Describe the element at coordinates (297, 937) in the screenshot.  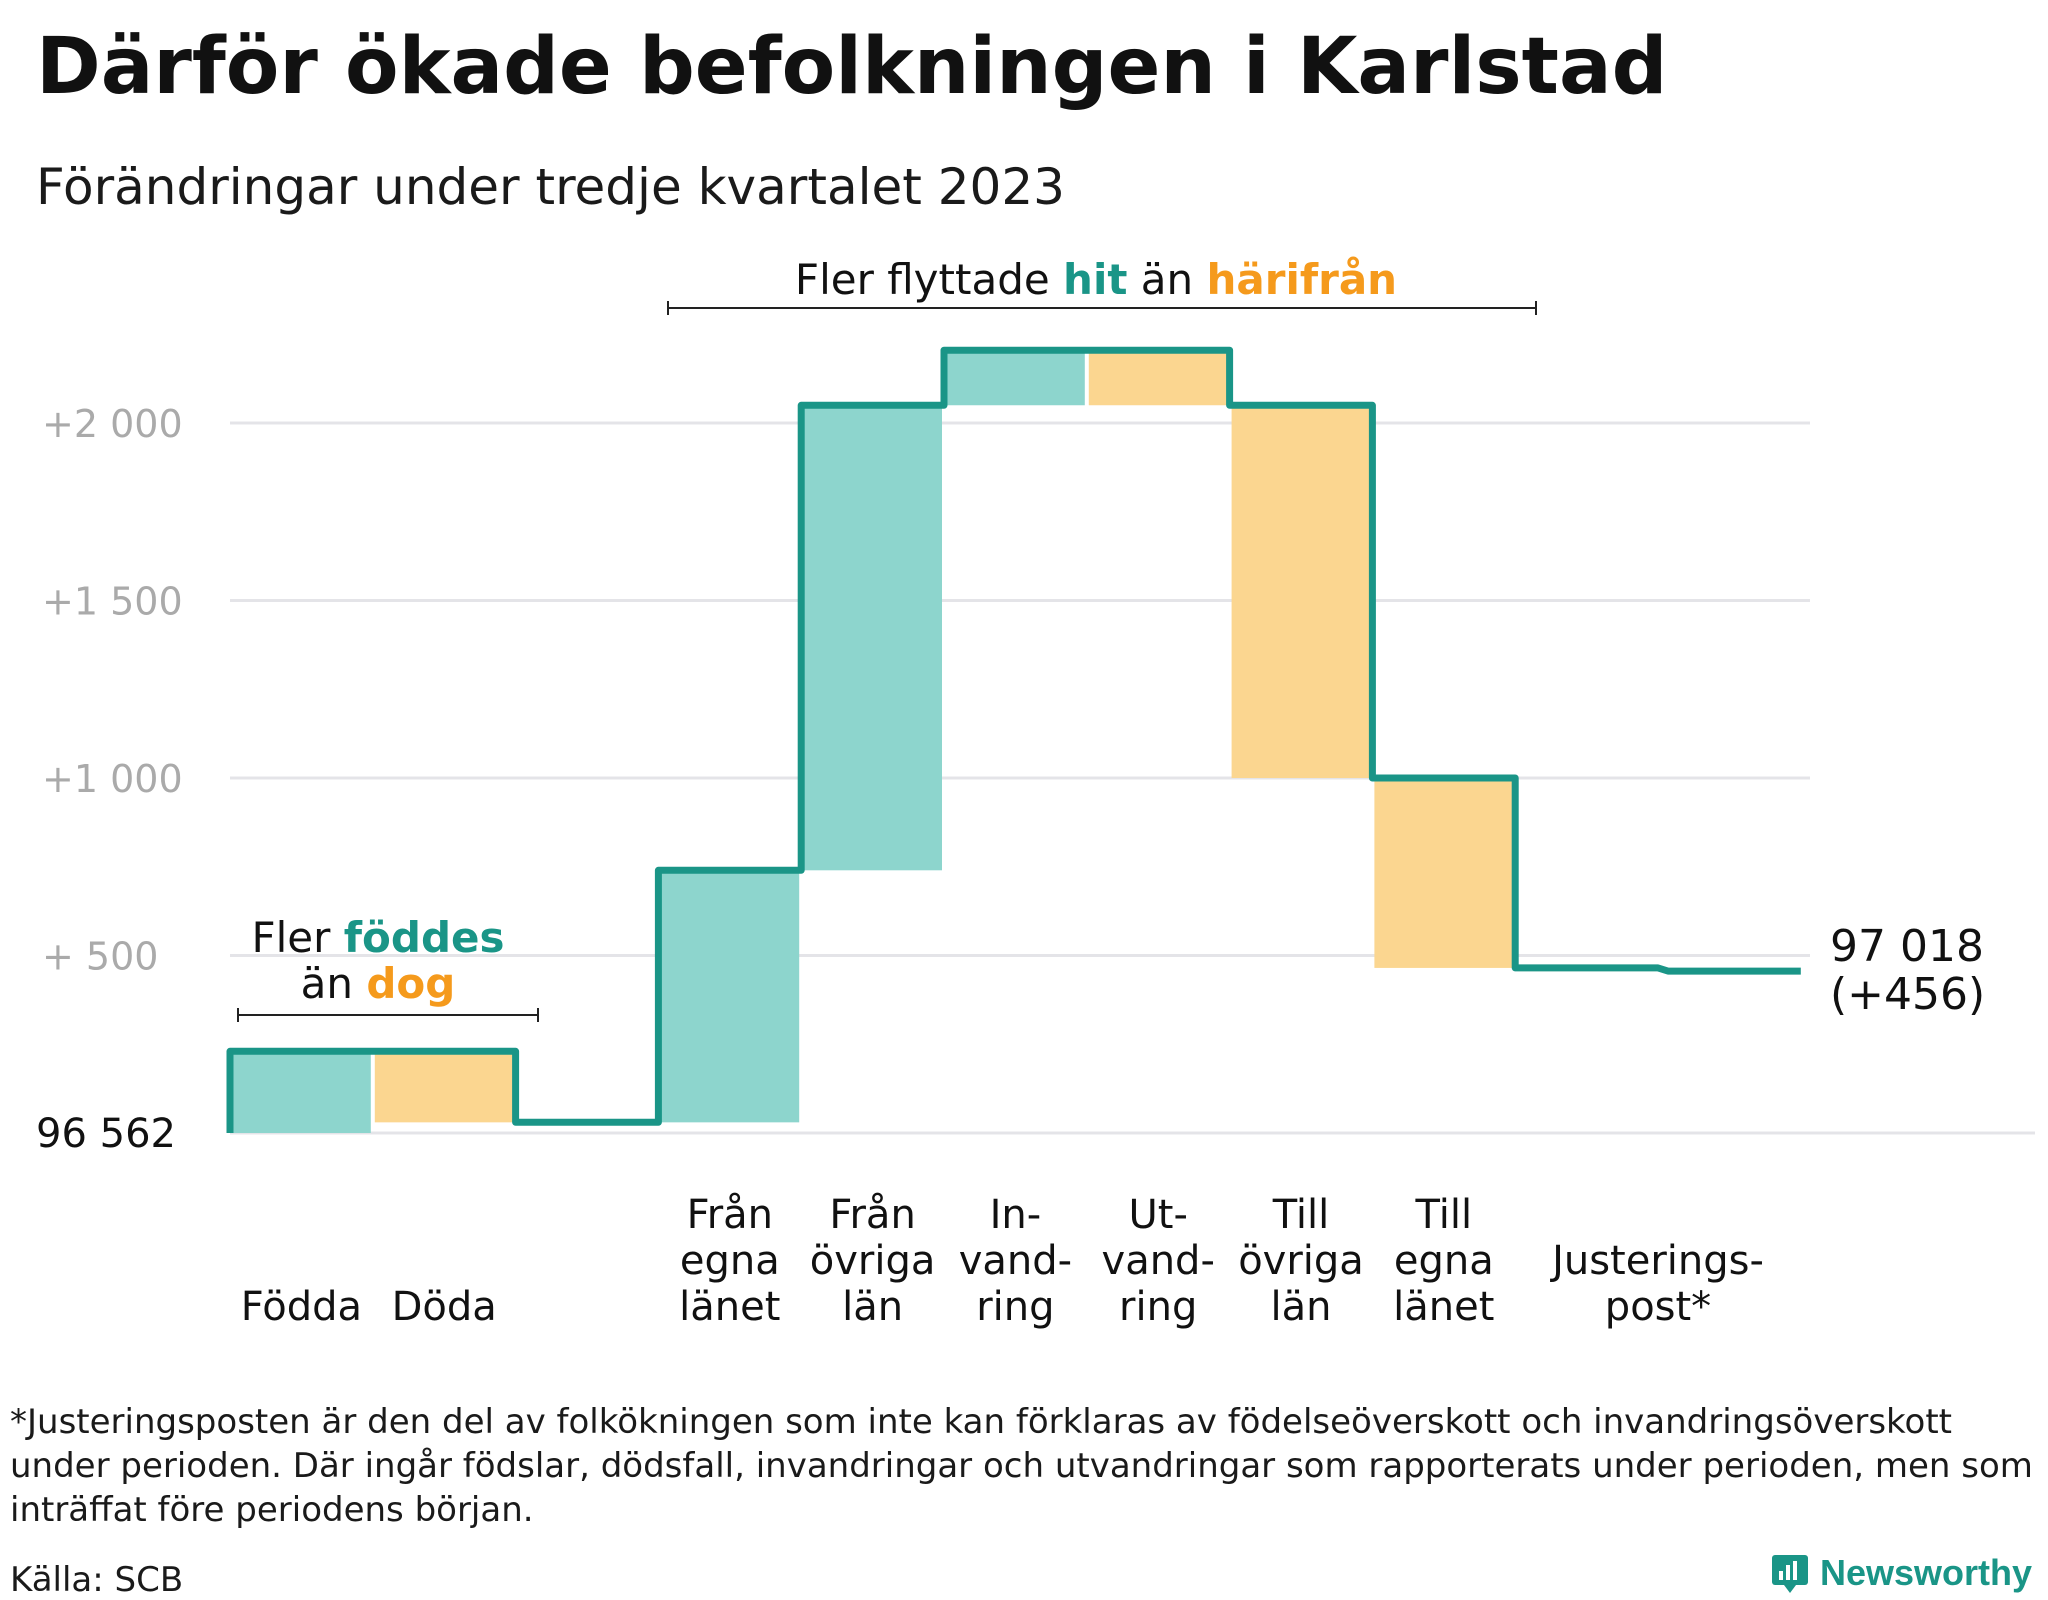
I see `annotation-text: Fler` at that location.